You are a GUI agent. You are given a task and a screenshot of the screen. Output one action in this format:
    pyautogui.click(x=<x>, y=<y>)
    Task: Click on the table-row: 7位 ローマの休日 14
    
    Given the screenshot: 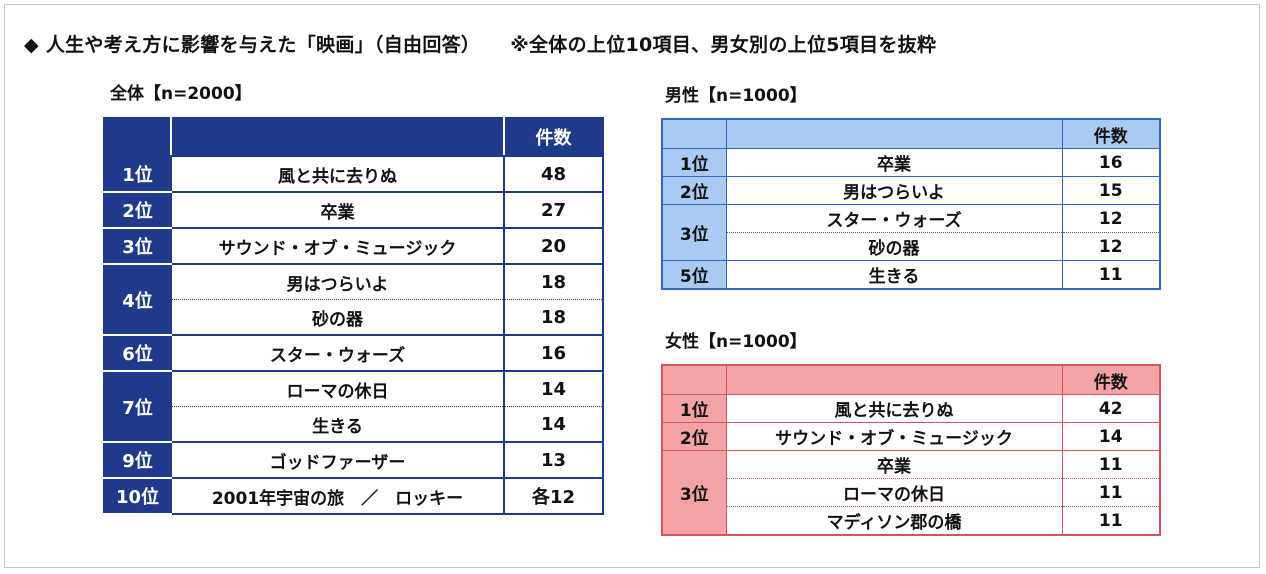 What is the action you would take?
    pyautogui.click(x=353, y=406)
    